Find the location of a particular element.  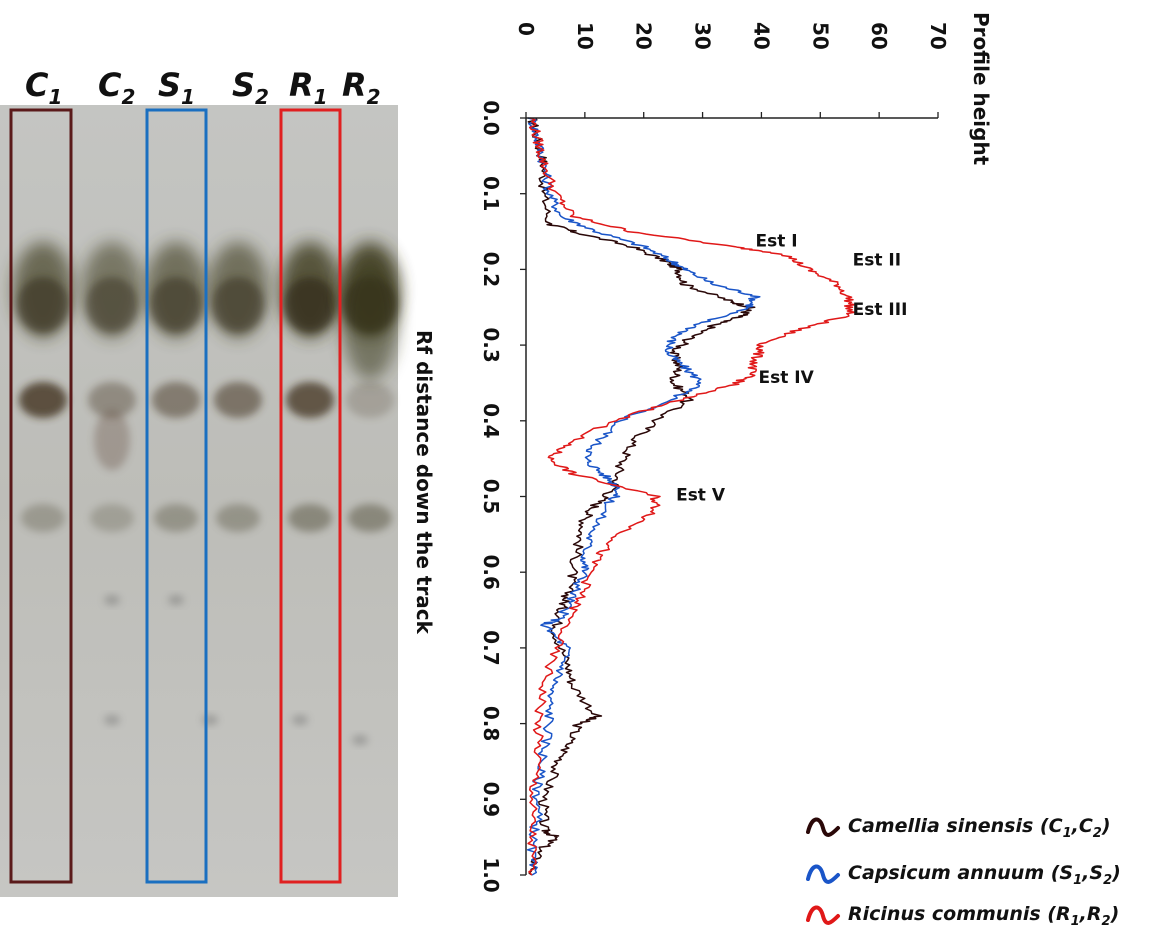

y-tick-label: 0.0 is located at coordinates (491, 117).